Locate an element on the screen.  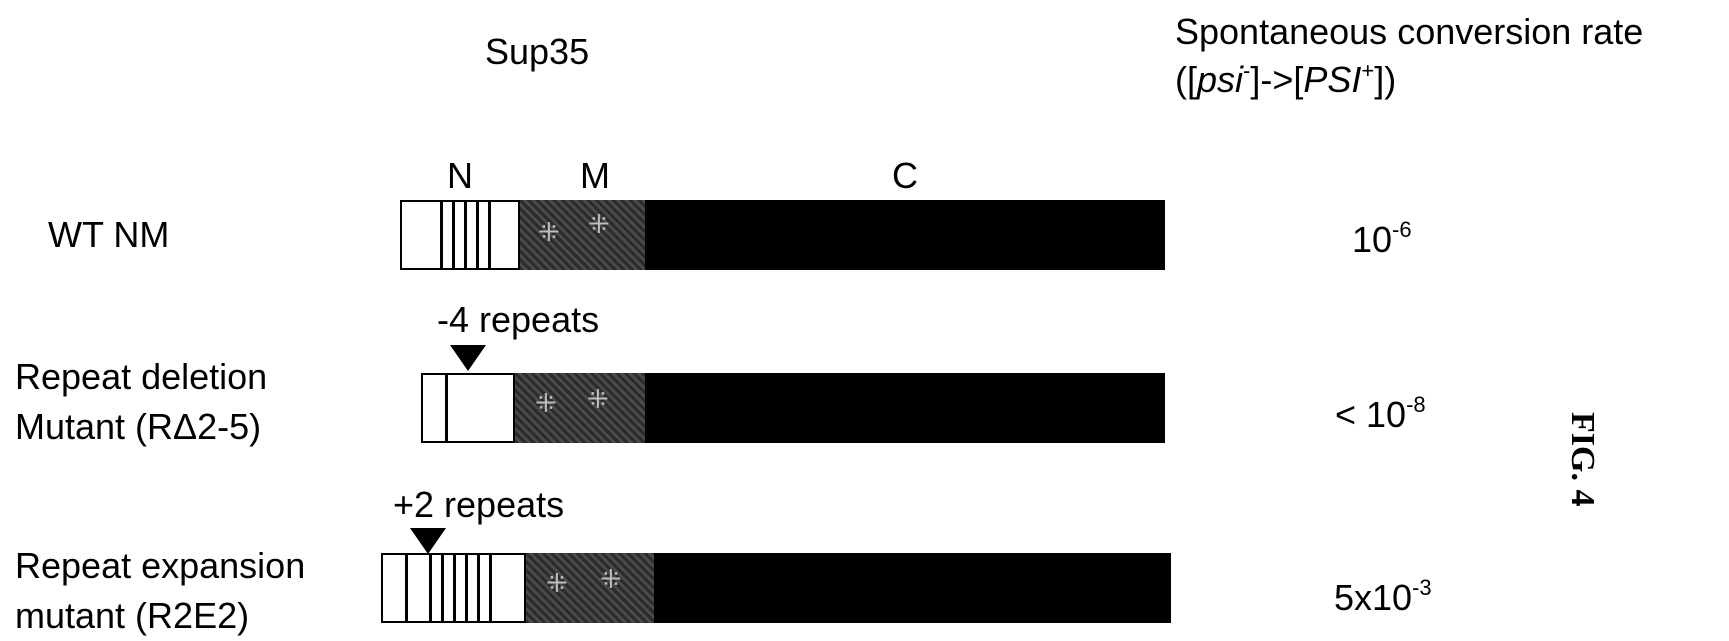
domain-label-m: M is located at coordinates (595, 175).